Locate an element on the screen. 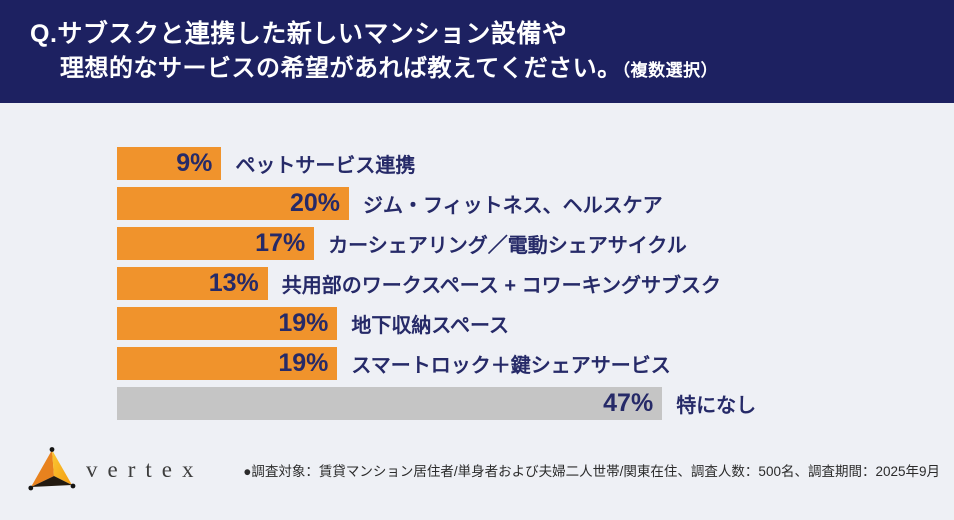 The width and height of the screenshot is (954, 520). bar-value-label: 47% is located at coordinates (628, 403).